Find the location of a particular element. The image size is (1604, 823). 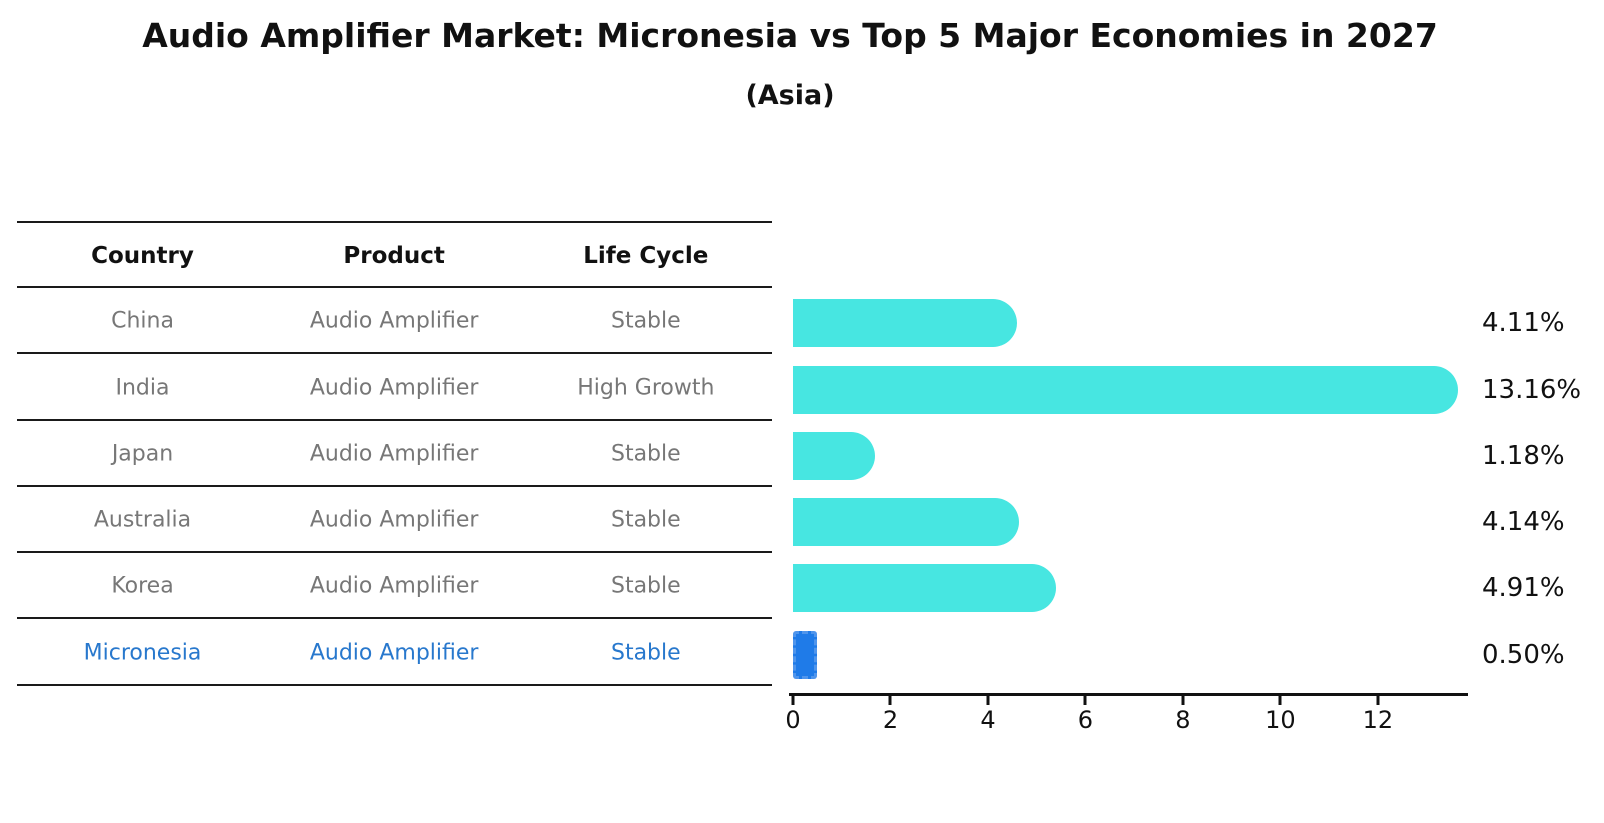

x-tick-label: 0 is located at coordinates (793, 720).